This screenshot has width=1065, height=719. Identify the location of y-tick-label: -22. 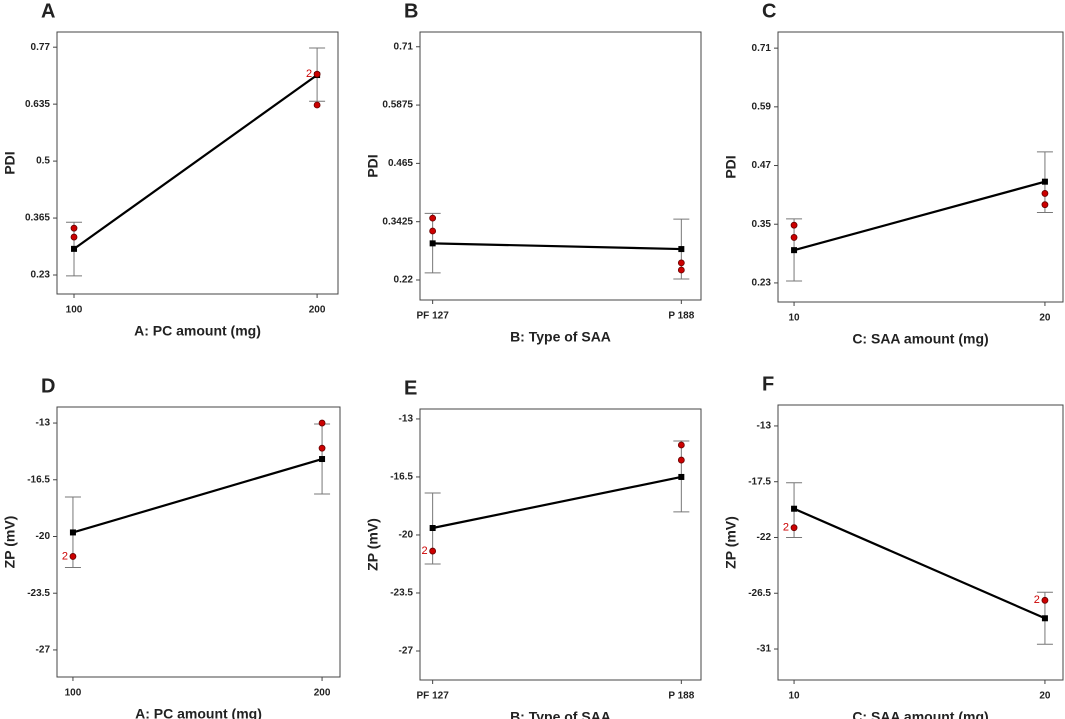
(764, 537).